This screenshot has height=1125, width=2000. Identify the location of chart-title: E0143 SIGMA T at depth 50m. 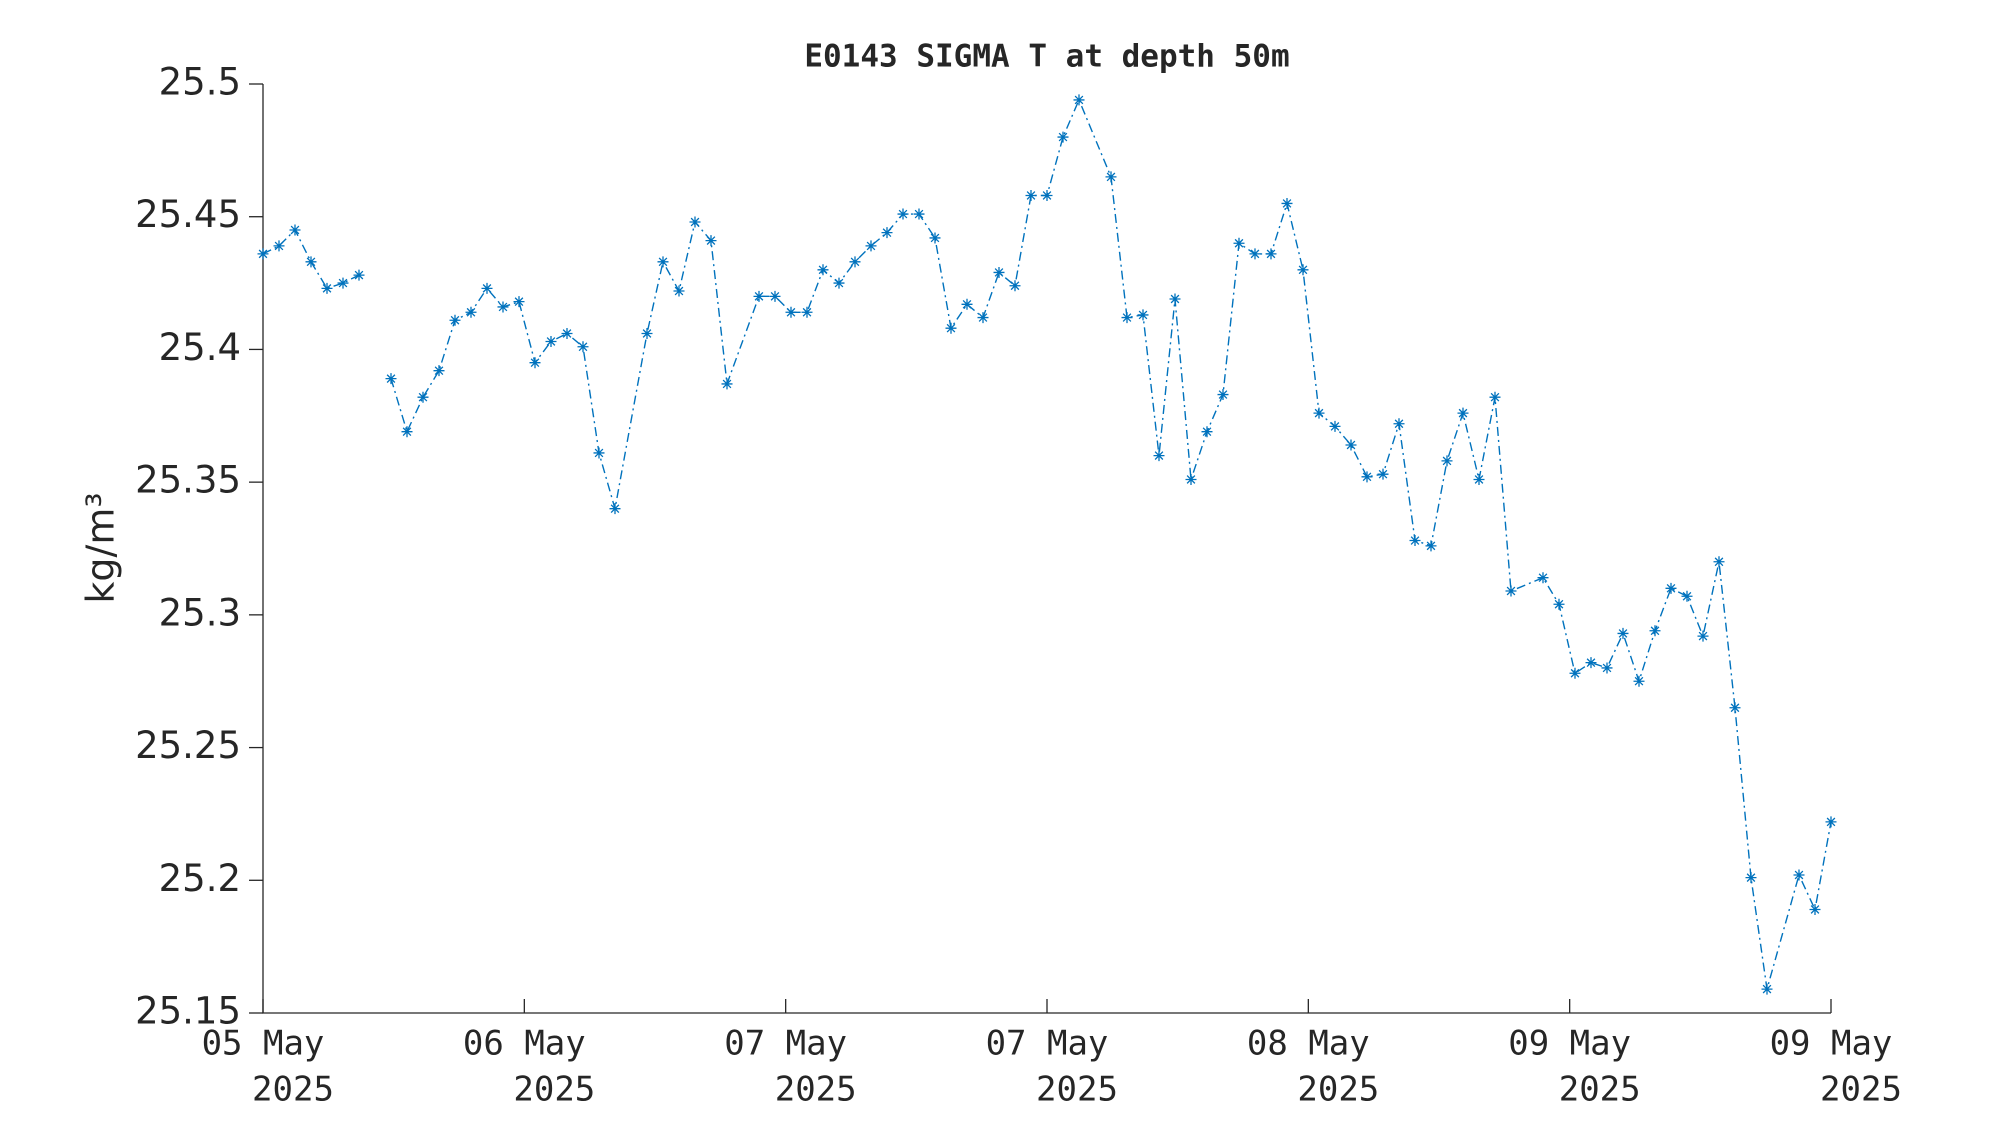
(1046, 57).